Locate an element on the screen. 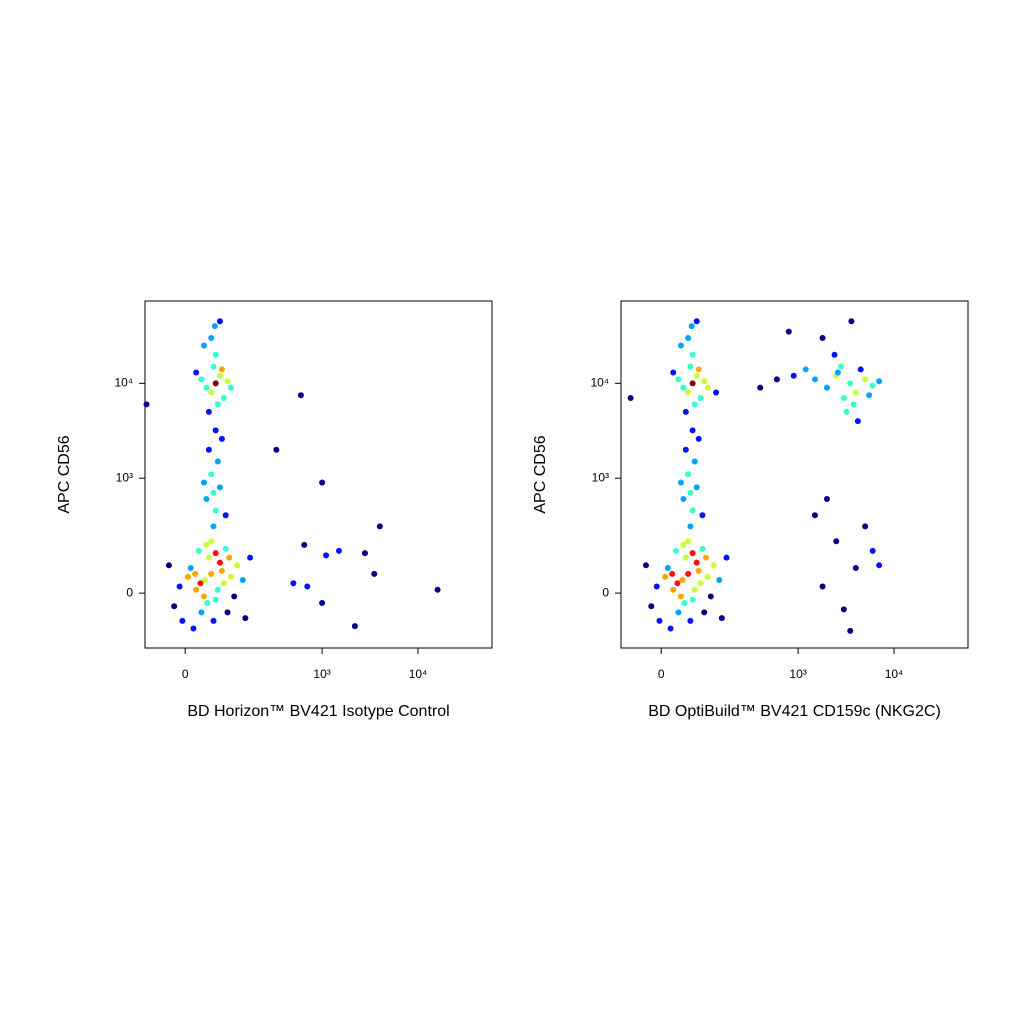  x-tick-label: 10³ is located at coordinates (321, 674).